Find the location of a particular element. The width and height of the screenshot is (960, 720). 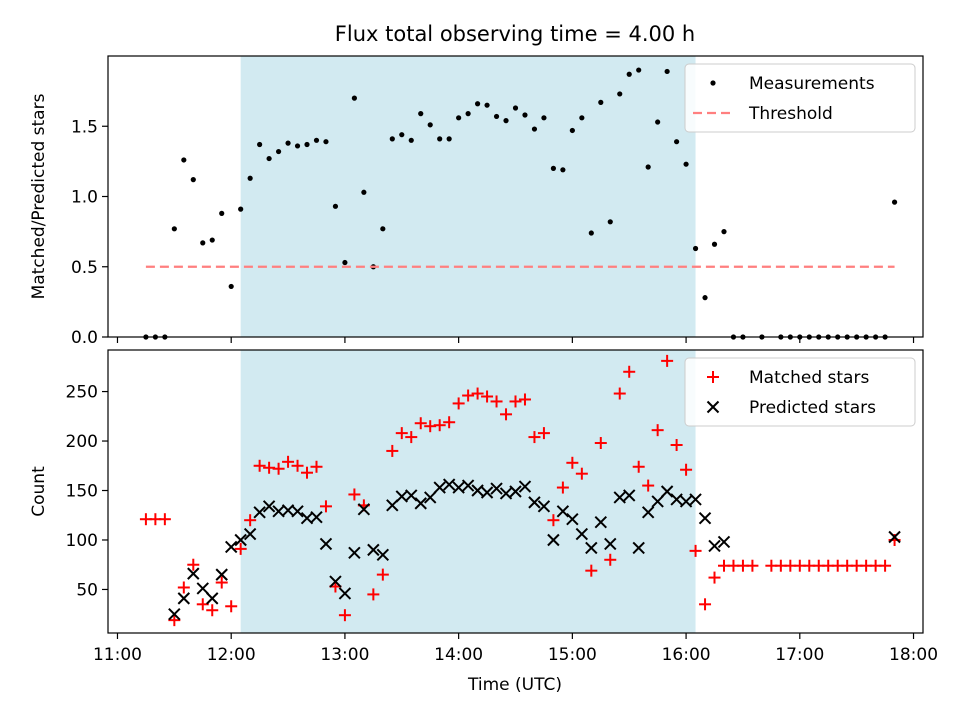

legend-box is located at coordinates (800, 392).